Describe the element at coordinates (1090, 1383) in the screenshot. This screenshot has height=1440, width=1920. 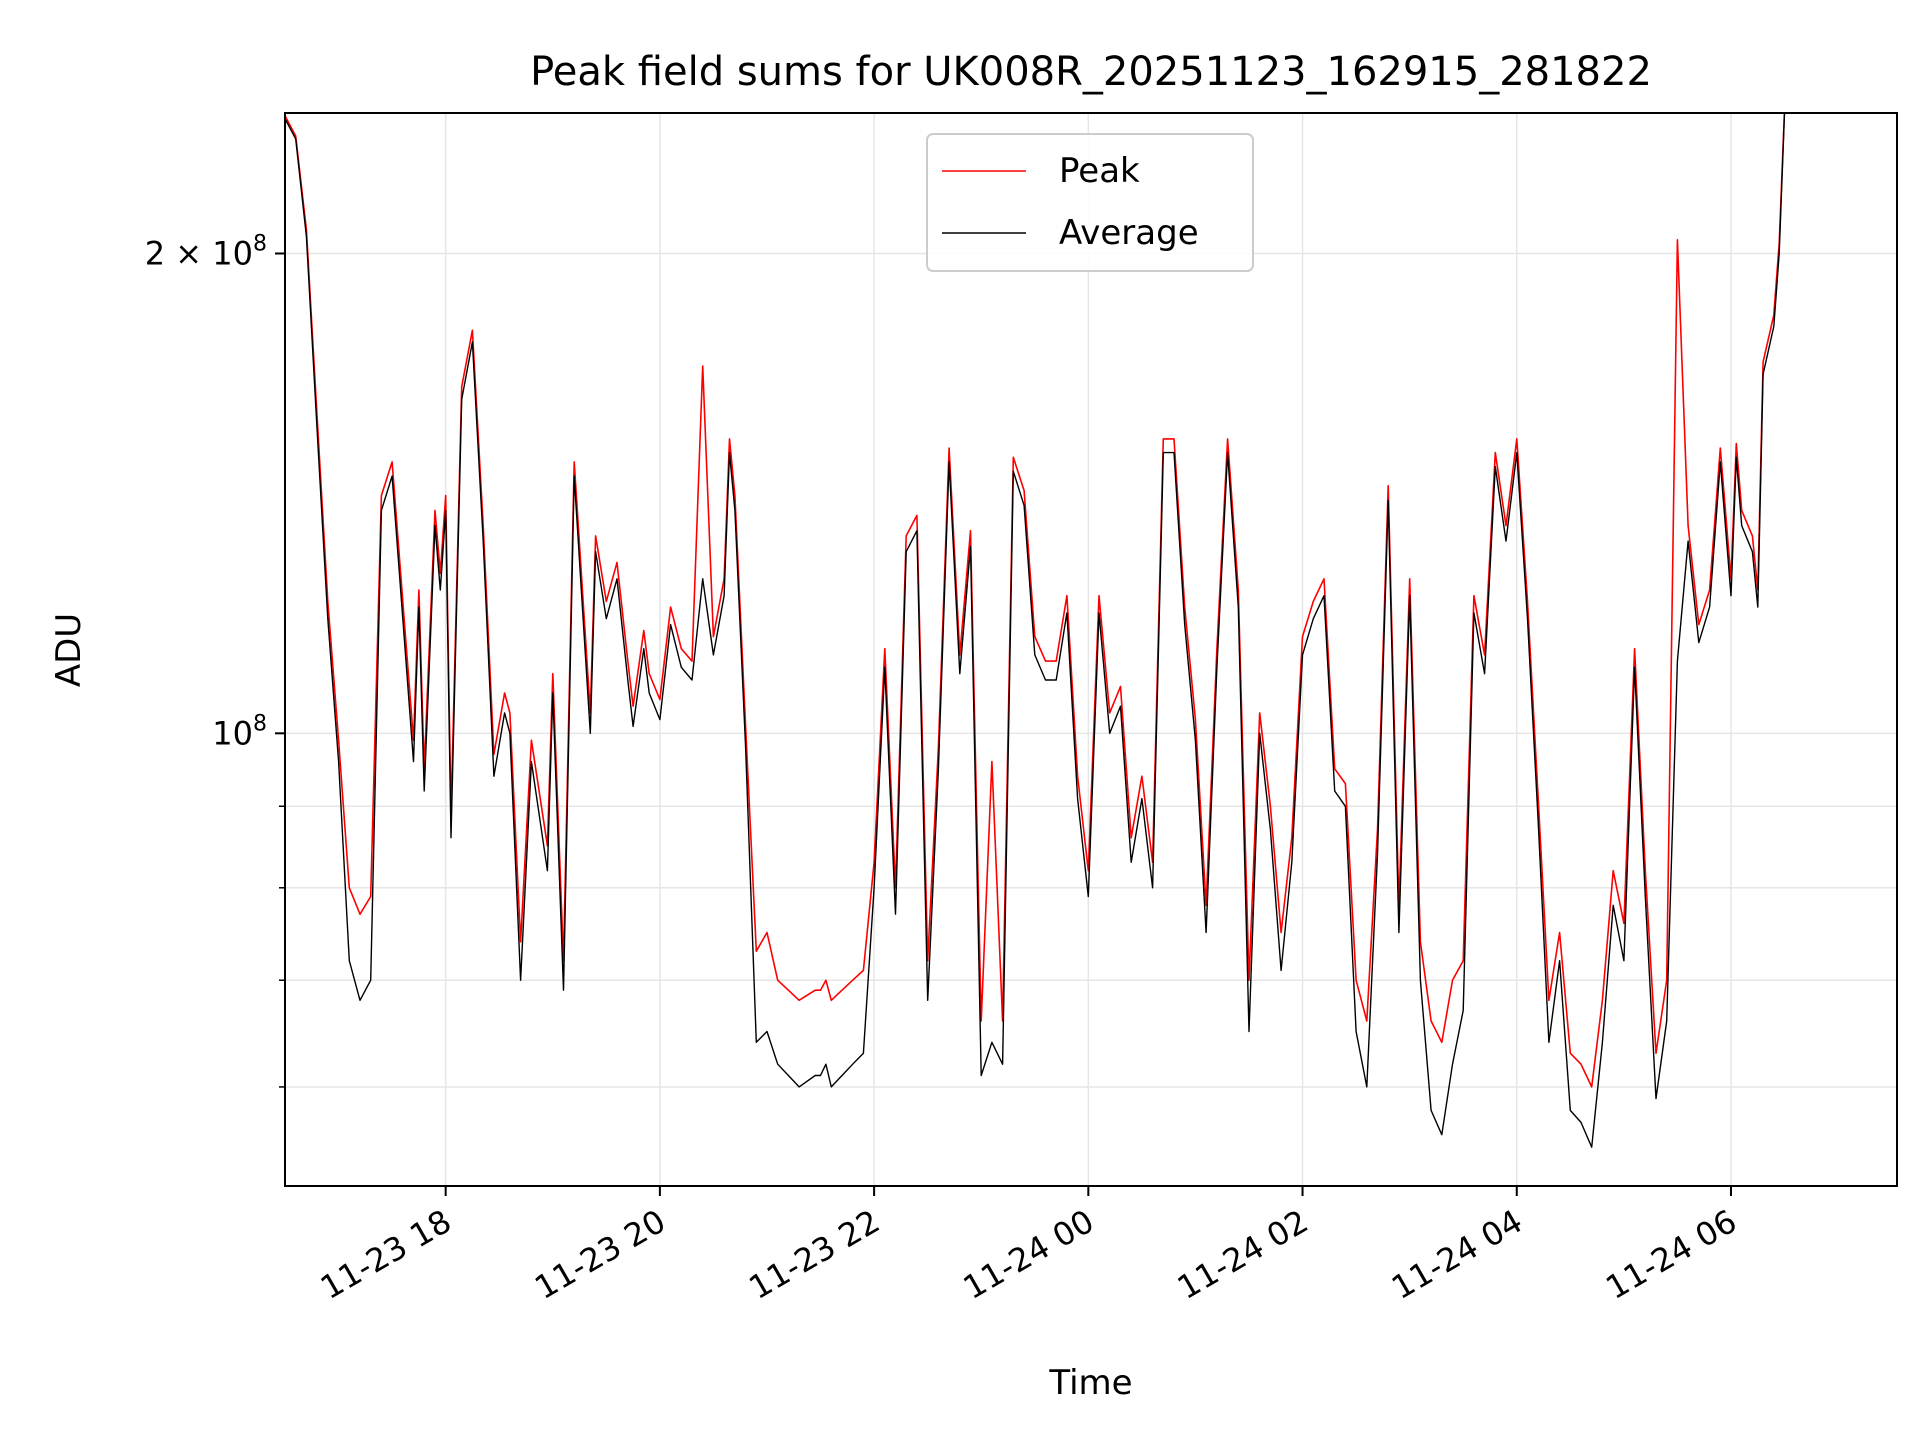
I see `x-axis-label: Time` at that location.